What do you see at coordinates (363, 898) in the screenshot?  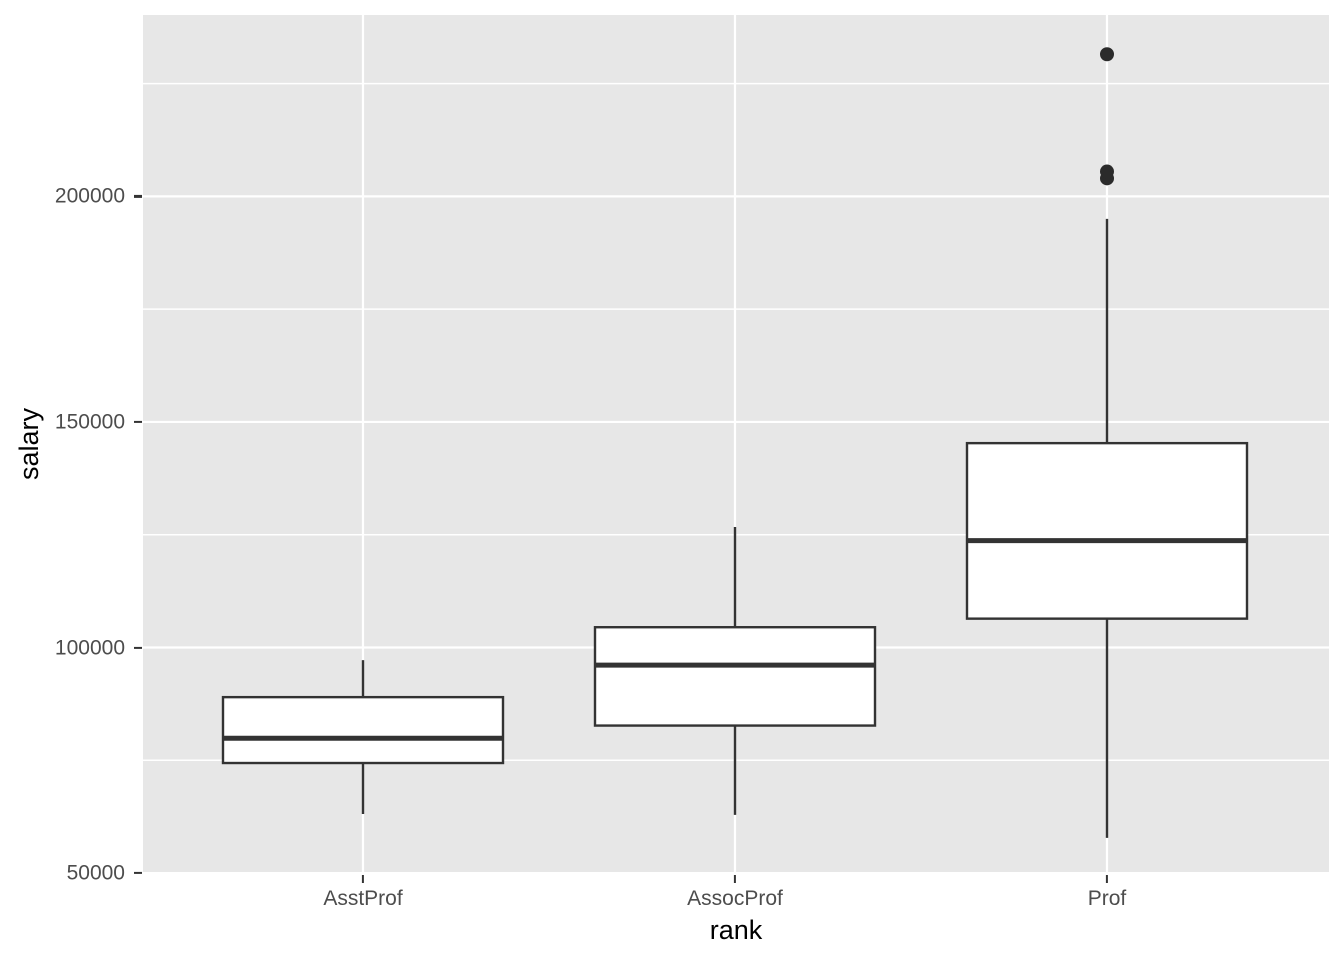 I see `x-tick-label: AsstProf` at bounding box center [363, 898].